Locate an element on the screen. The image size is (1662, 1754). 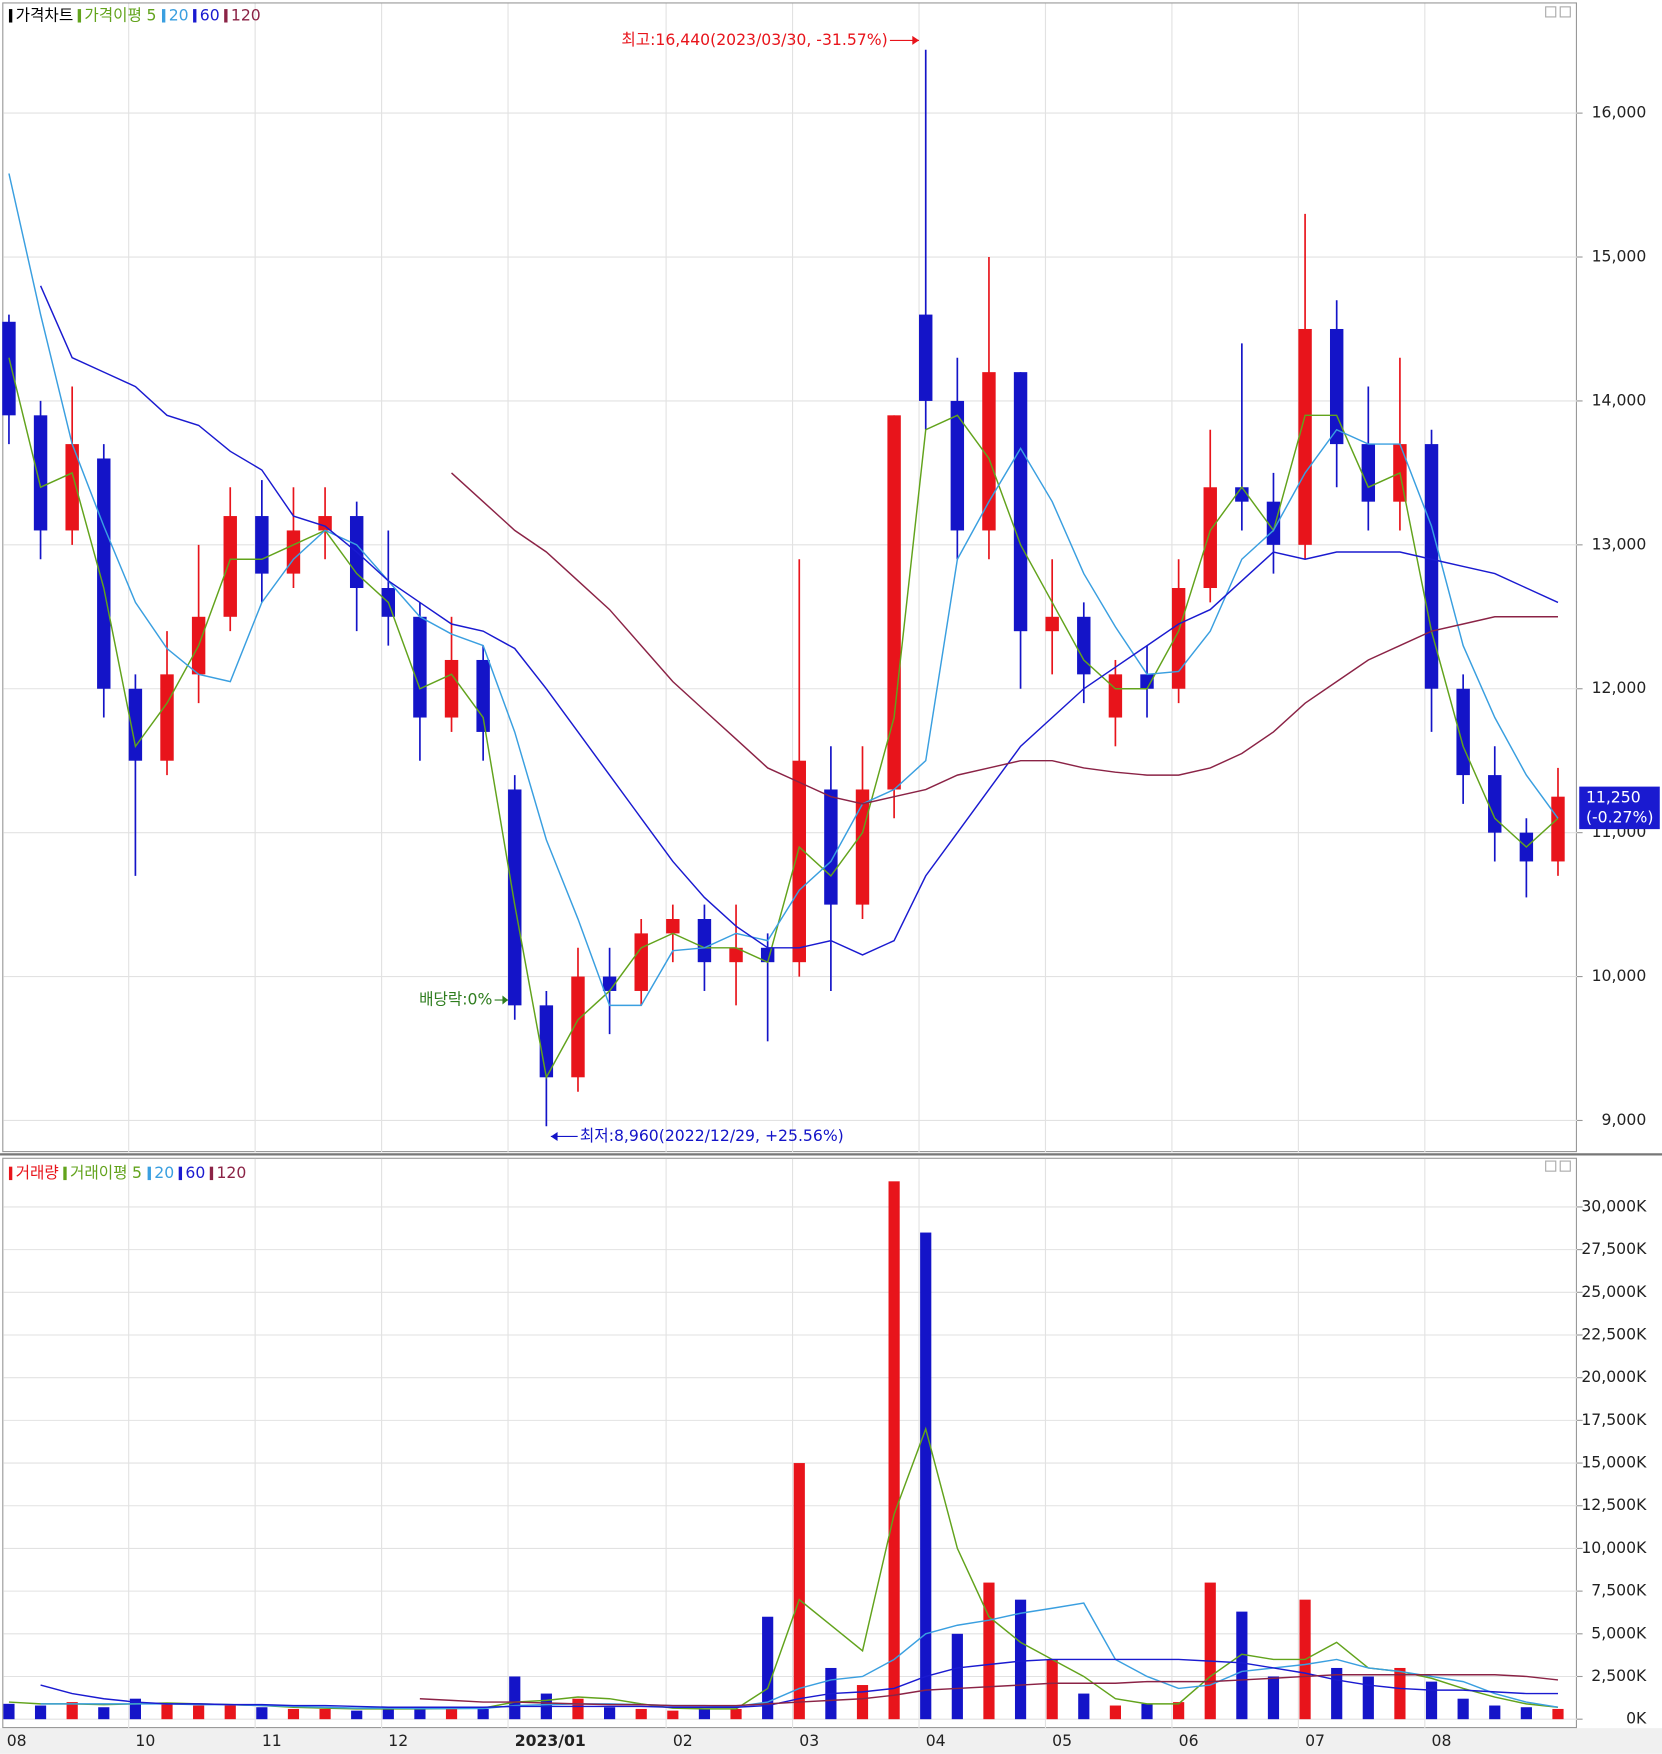
y-tick-label: 9,000 is located at coordinates (1624, 1119).